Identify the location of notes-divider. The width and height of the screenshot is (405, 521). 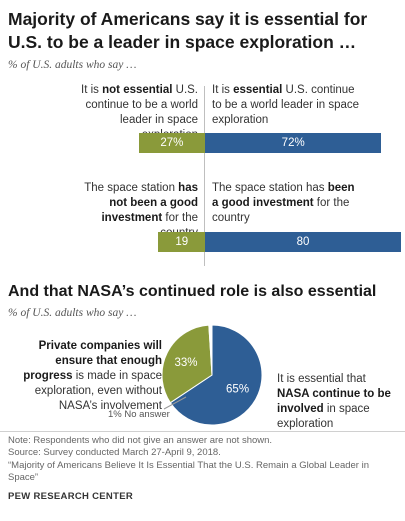
(202, 431).